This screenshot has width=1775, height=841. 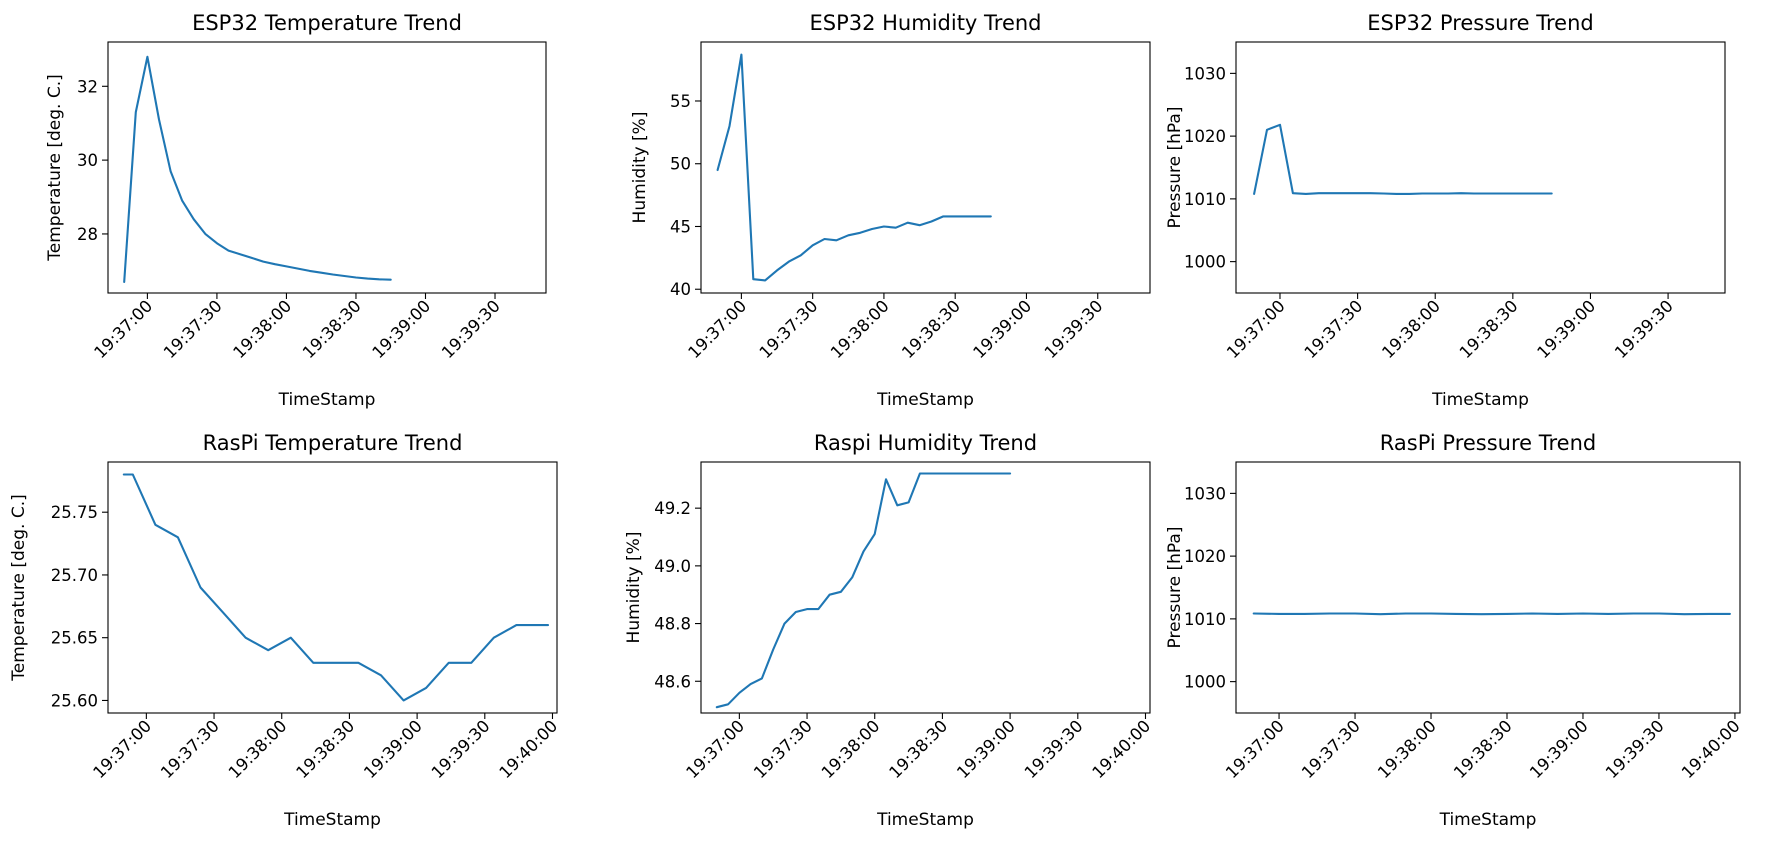 I want to click on y-tick-label: 25.60, so click(x=74, y=700).